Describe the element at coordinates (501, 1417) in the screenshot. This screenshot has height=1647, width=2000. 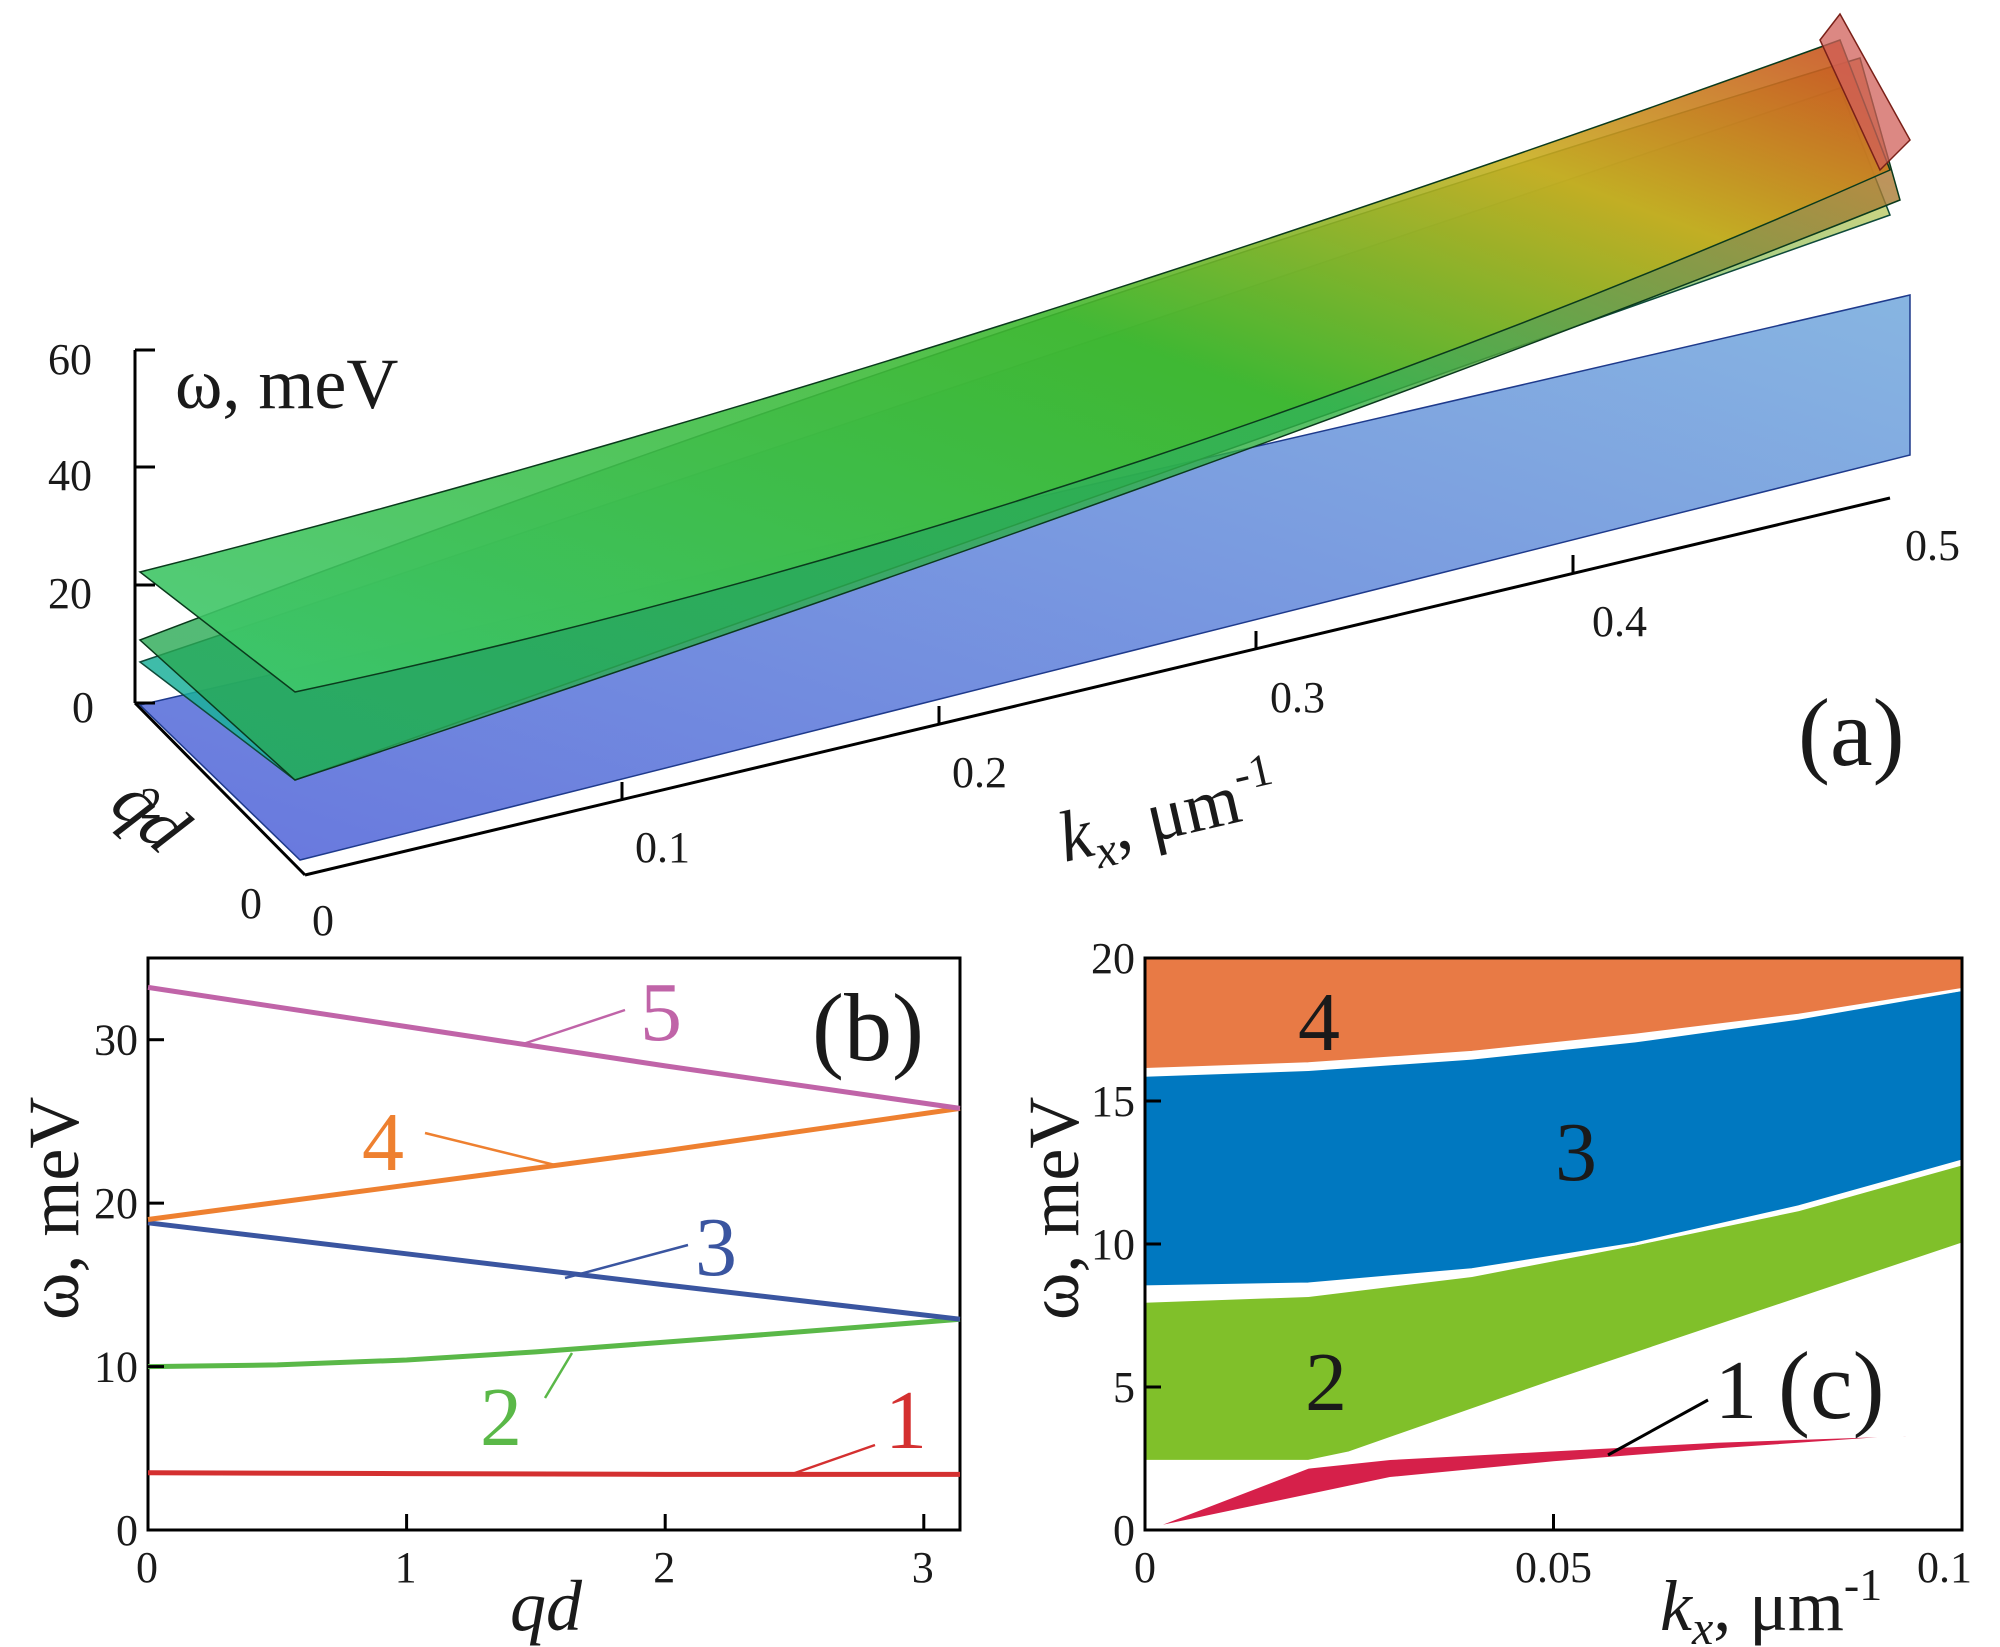
I see `label-mode-2: 2` at that location.